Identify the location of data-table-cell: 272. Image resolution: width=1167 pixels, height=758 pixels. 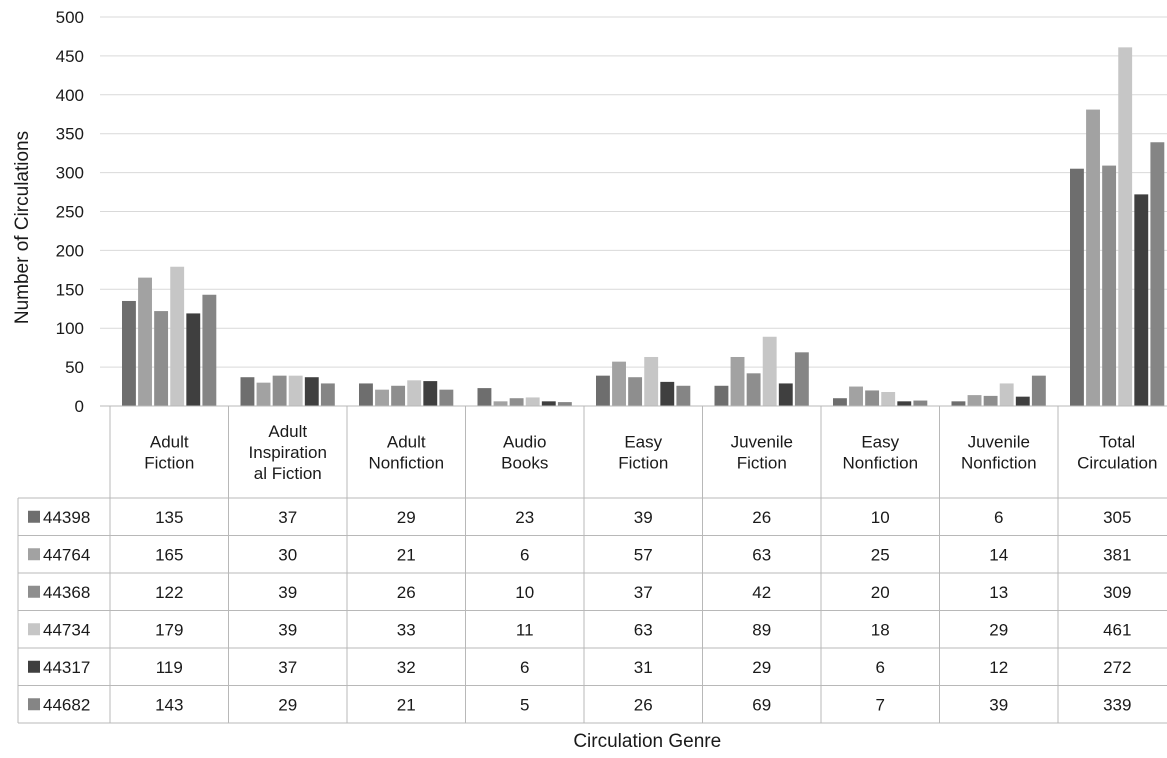
(1117, 667).